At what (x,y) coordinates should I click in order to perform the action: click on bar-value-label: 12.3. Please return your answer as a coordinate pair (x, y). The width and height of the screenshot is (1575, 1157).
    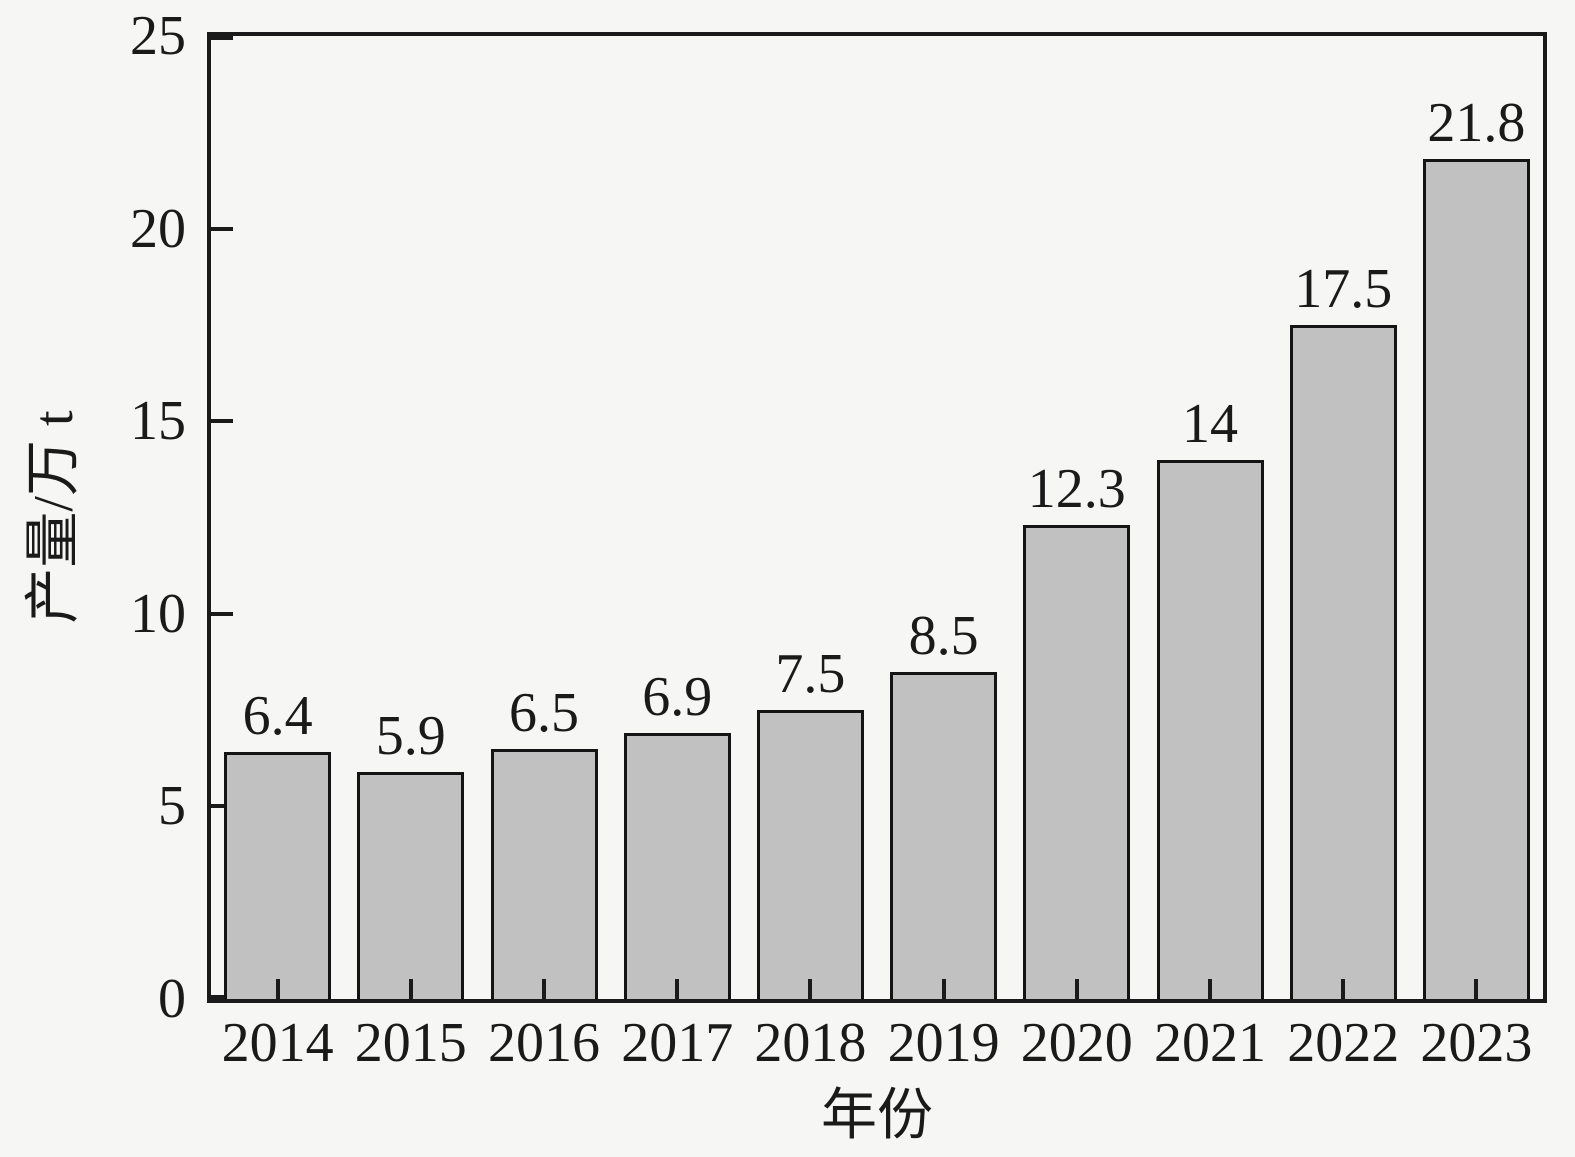
    Looking at the image, I should click on (1076, 489).